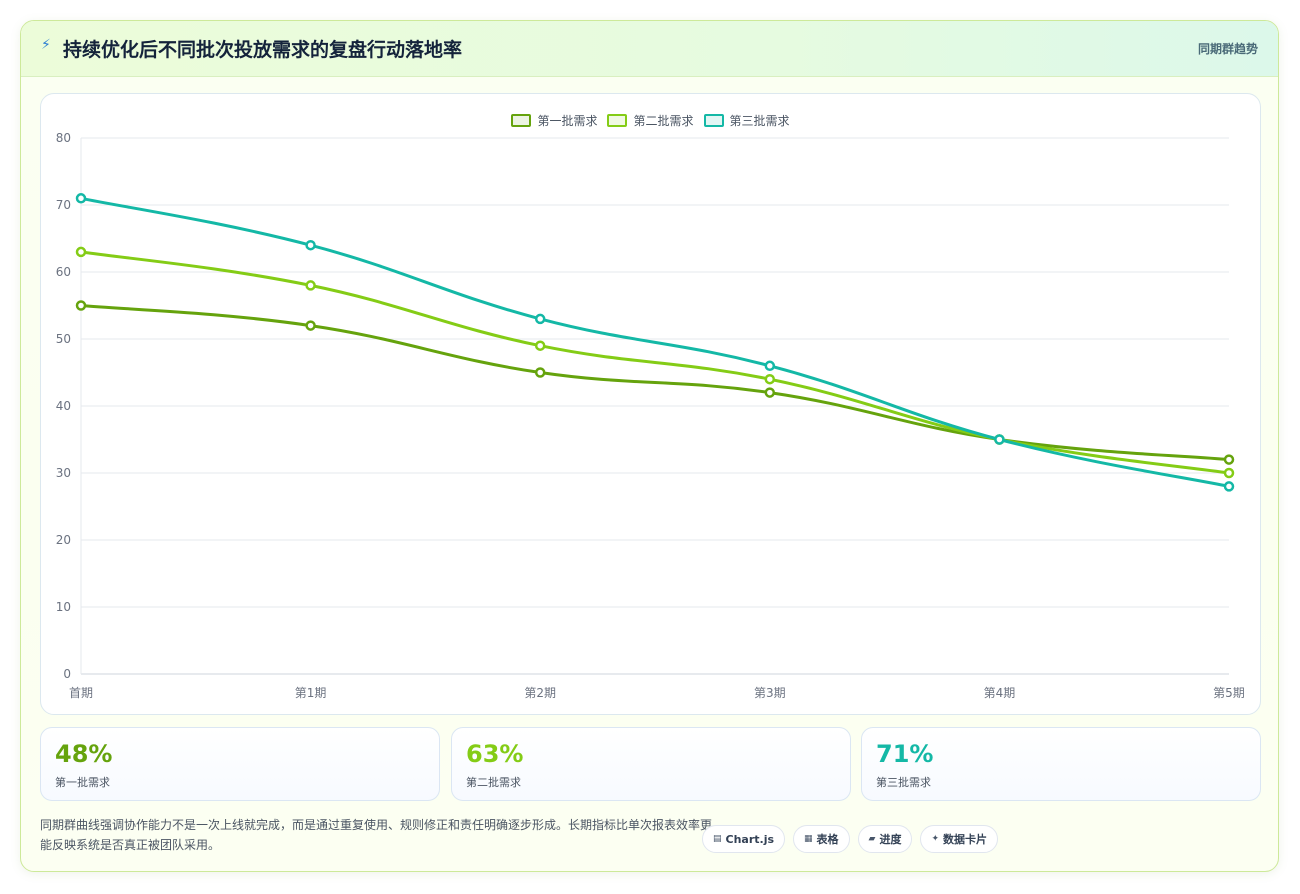  Describe the element at coordinates (311, 693) in the screenshot. I see `x-tick-label: 第1期` at that location.